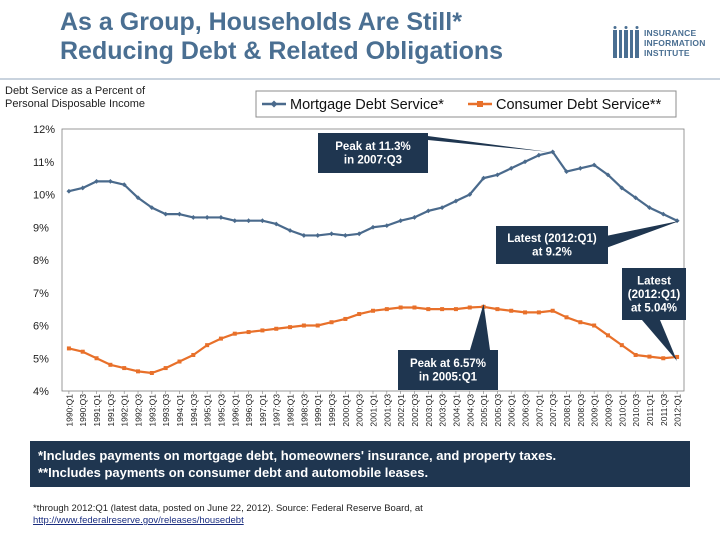 The height and width of the screenshot is (540, 720). What do you see at coordinates (97, 410) in the screenshot?
I see `x-tick-label: 1991:Q1` at bounding box center [97, 410].